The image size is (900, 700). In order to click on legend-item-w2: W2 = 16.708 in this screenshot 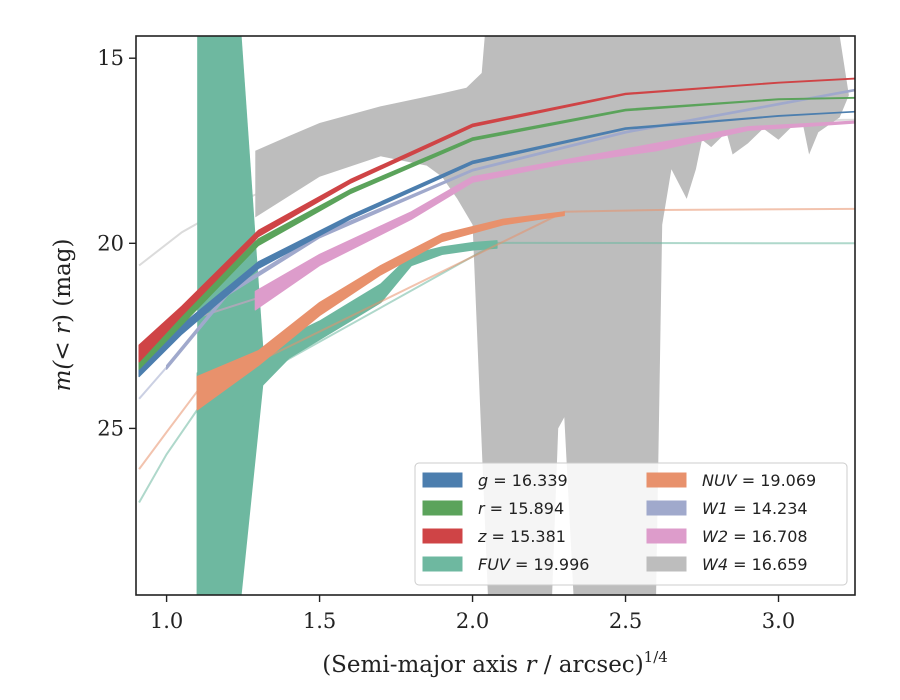, I will do `click(727, 536)`.